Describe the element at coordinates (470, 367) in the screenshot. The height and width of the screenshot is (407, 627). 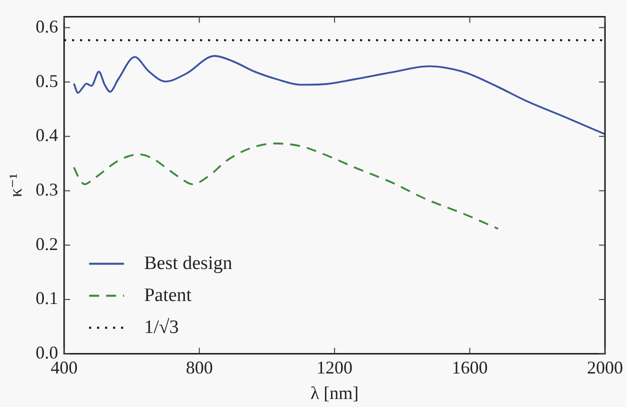
I see `x-tick-label: 1600` at that location.